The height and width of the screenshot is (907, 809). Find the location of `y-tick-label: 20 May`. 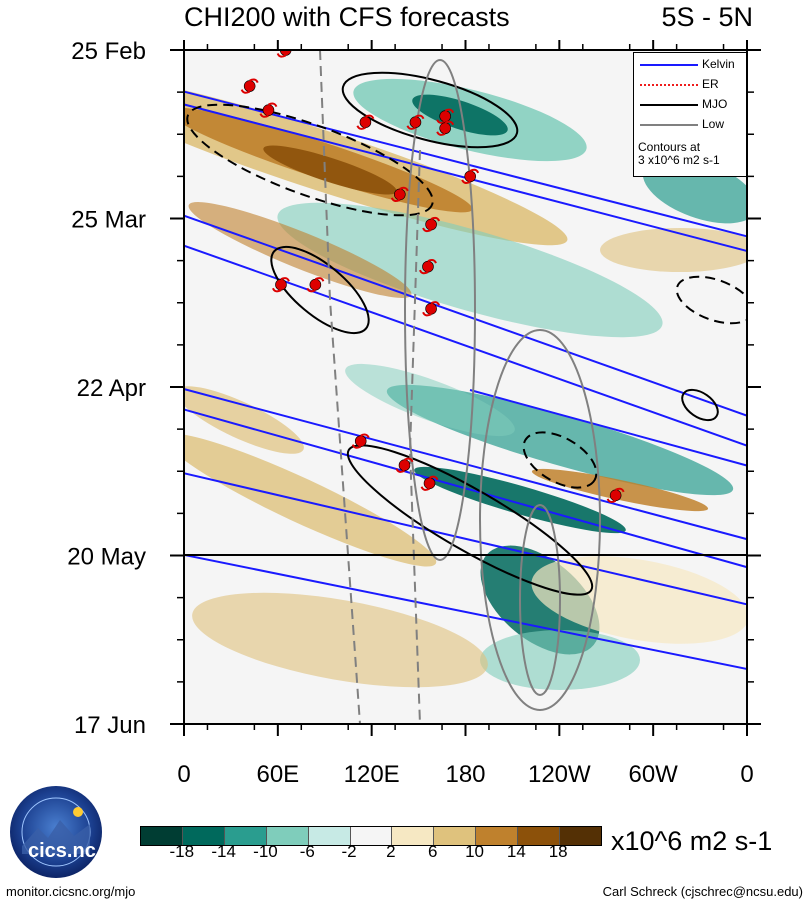

y-tick-label: 20 May is located at coordinates (106, 557).